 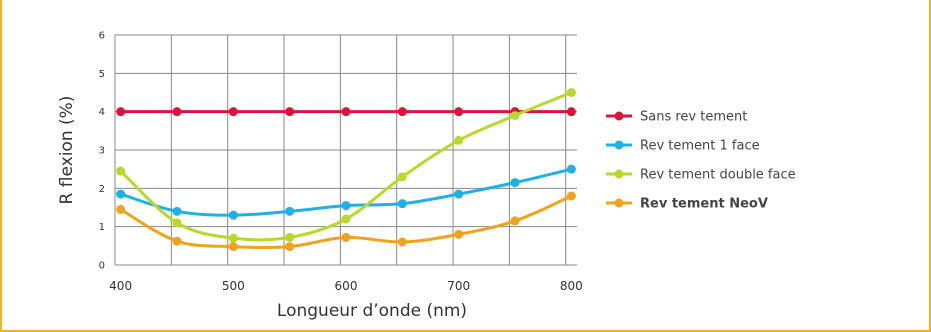 I want to click on x-tick-label: 600, so click(x=346, y=286).